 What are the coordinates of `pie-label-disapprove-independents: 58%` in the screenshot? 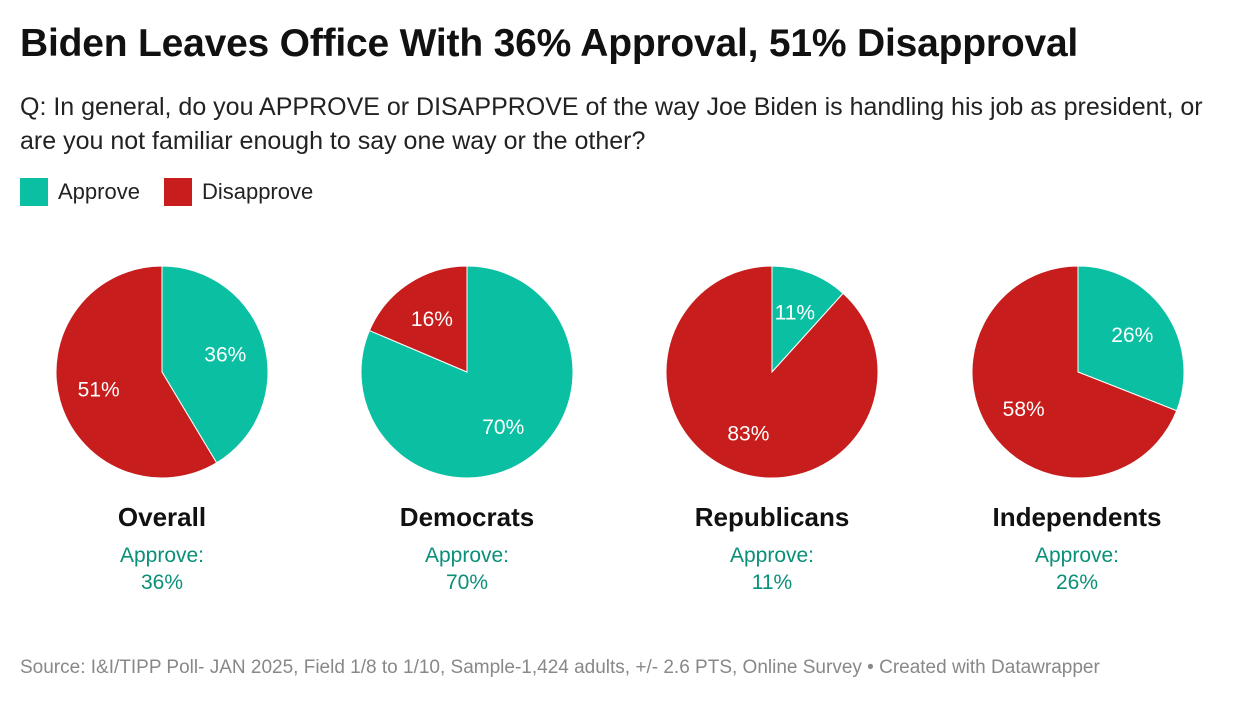 It's located at (1024, 409).